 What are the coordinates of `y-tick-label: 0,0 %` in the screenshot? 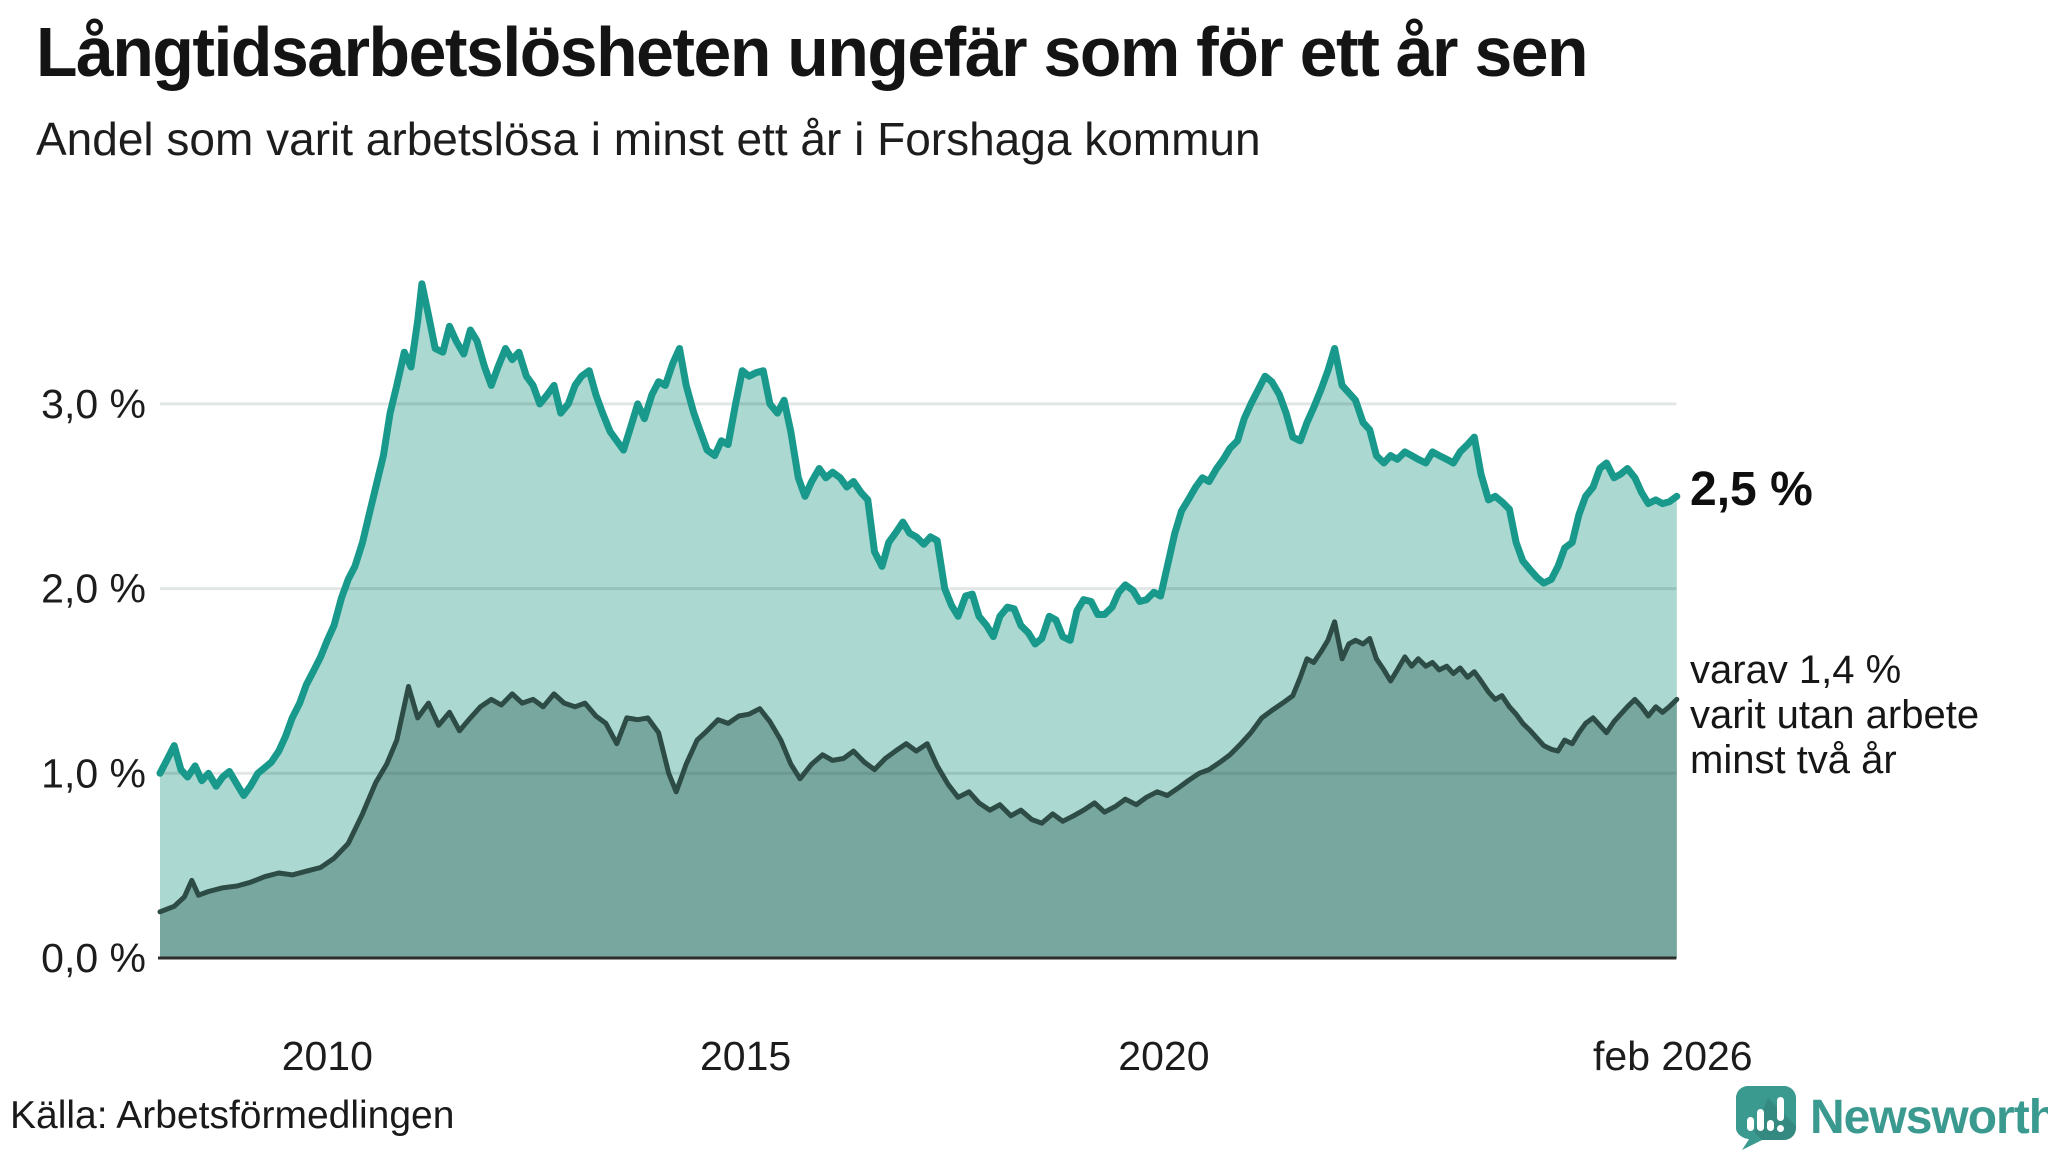 It's located at (93, 958).